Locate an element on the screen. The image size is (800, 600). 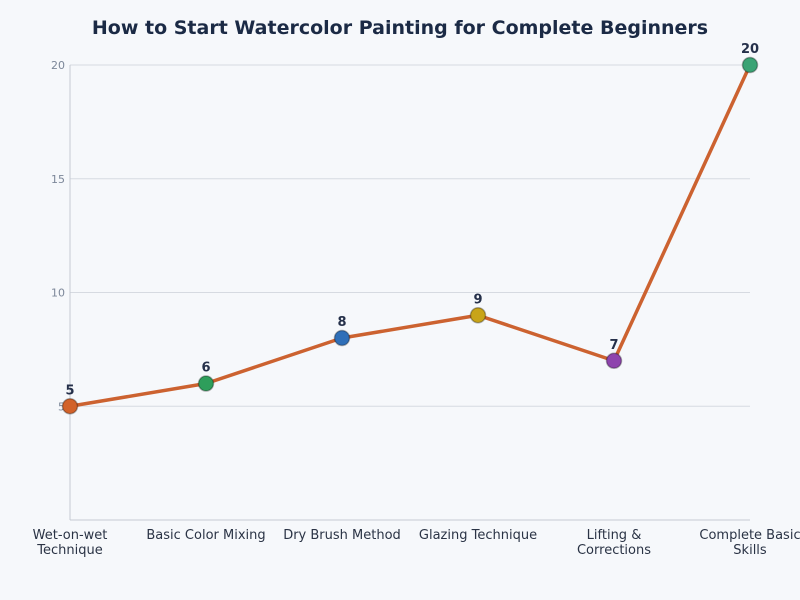
y-tick-label: 5 is located at coordinates (61, 406).